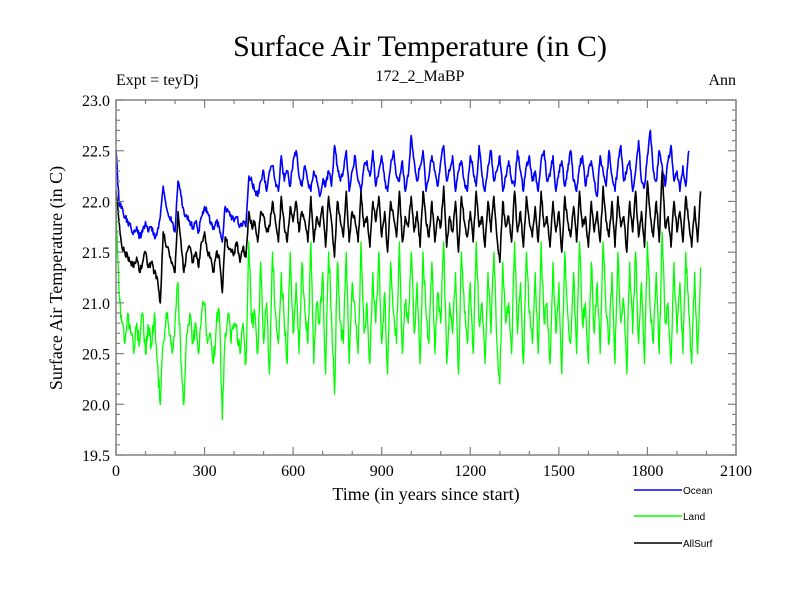  Describe the element at coordinates (96, 456) in the screenshot. I see `y-tick-label: 19.5` at that location.